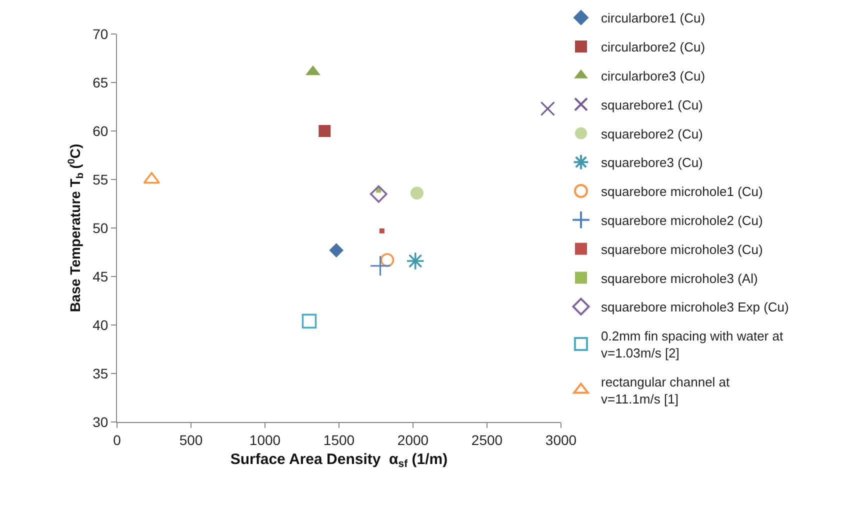  I want to click on legend-label: squarebore microhole3 (Cu), so click(682, 249).